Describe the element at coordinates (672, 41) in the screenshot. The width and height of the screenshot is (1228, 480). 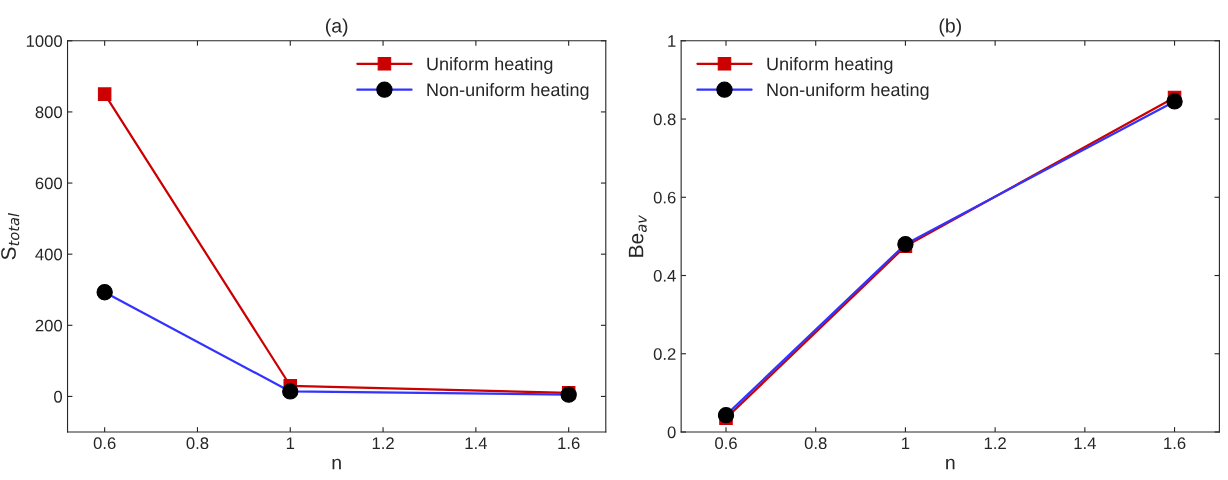
I see `y-tick-label: 1` at that location.